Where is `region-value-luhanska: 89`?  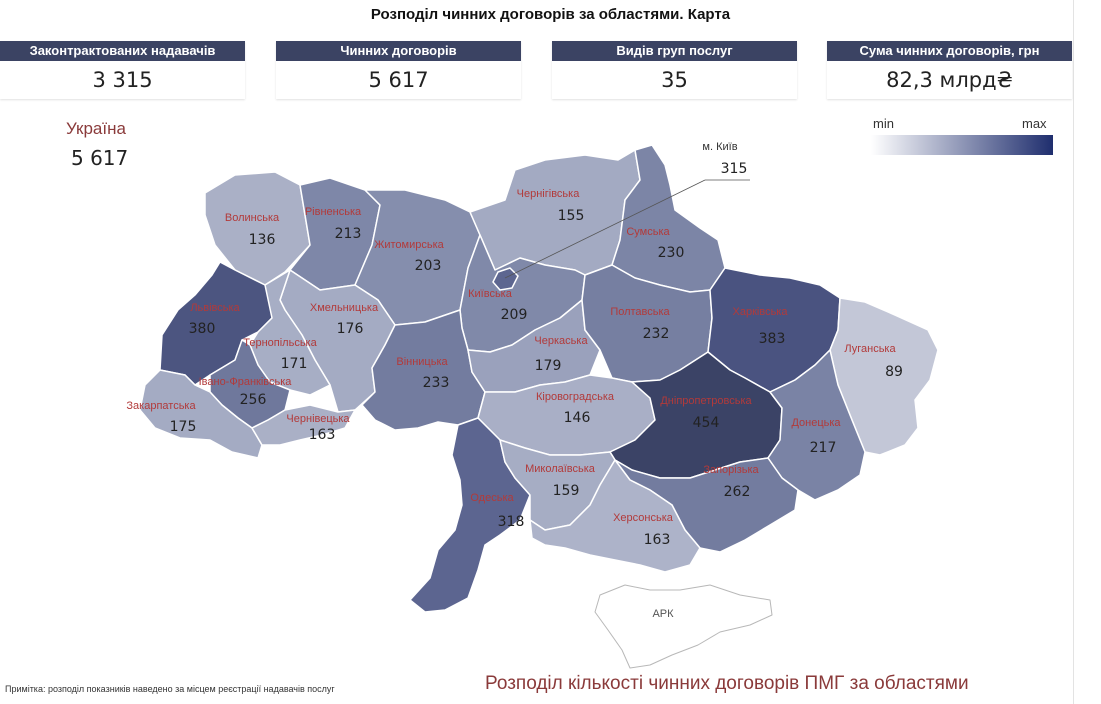
region-value-luhanska: 89 is located at coordinates (894, 372).